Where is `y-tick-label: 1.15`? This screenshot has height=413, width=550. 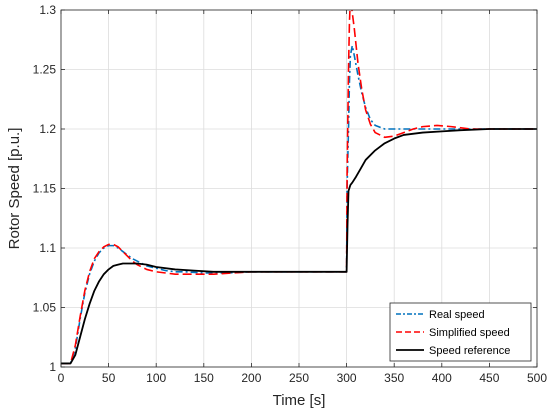 y-tick-label: 1.15 is located at coordinates (45, 189).